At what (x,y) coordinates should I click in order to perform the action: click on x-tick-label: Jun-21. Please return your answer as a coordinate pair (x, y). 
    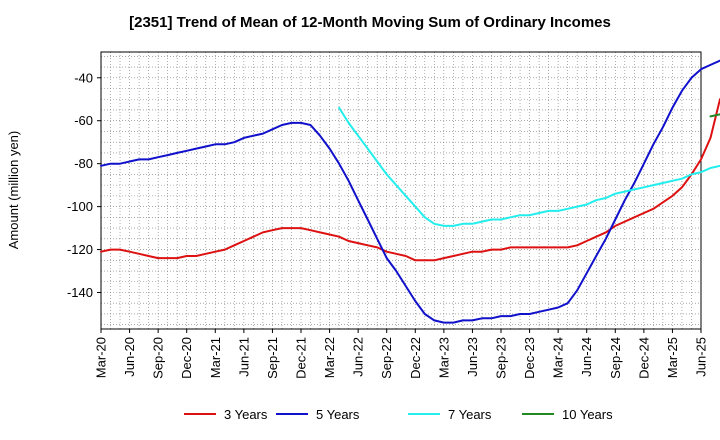
    Looking at the image, I should click on (243, 357).